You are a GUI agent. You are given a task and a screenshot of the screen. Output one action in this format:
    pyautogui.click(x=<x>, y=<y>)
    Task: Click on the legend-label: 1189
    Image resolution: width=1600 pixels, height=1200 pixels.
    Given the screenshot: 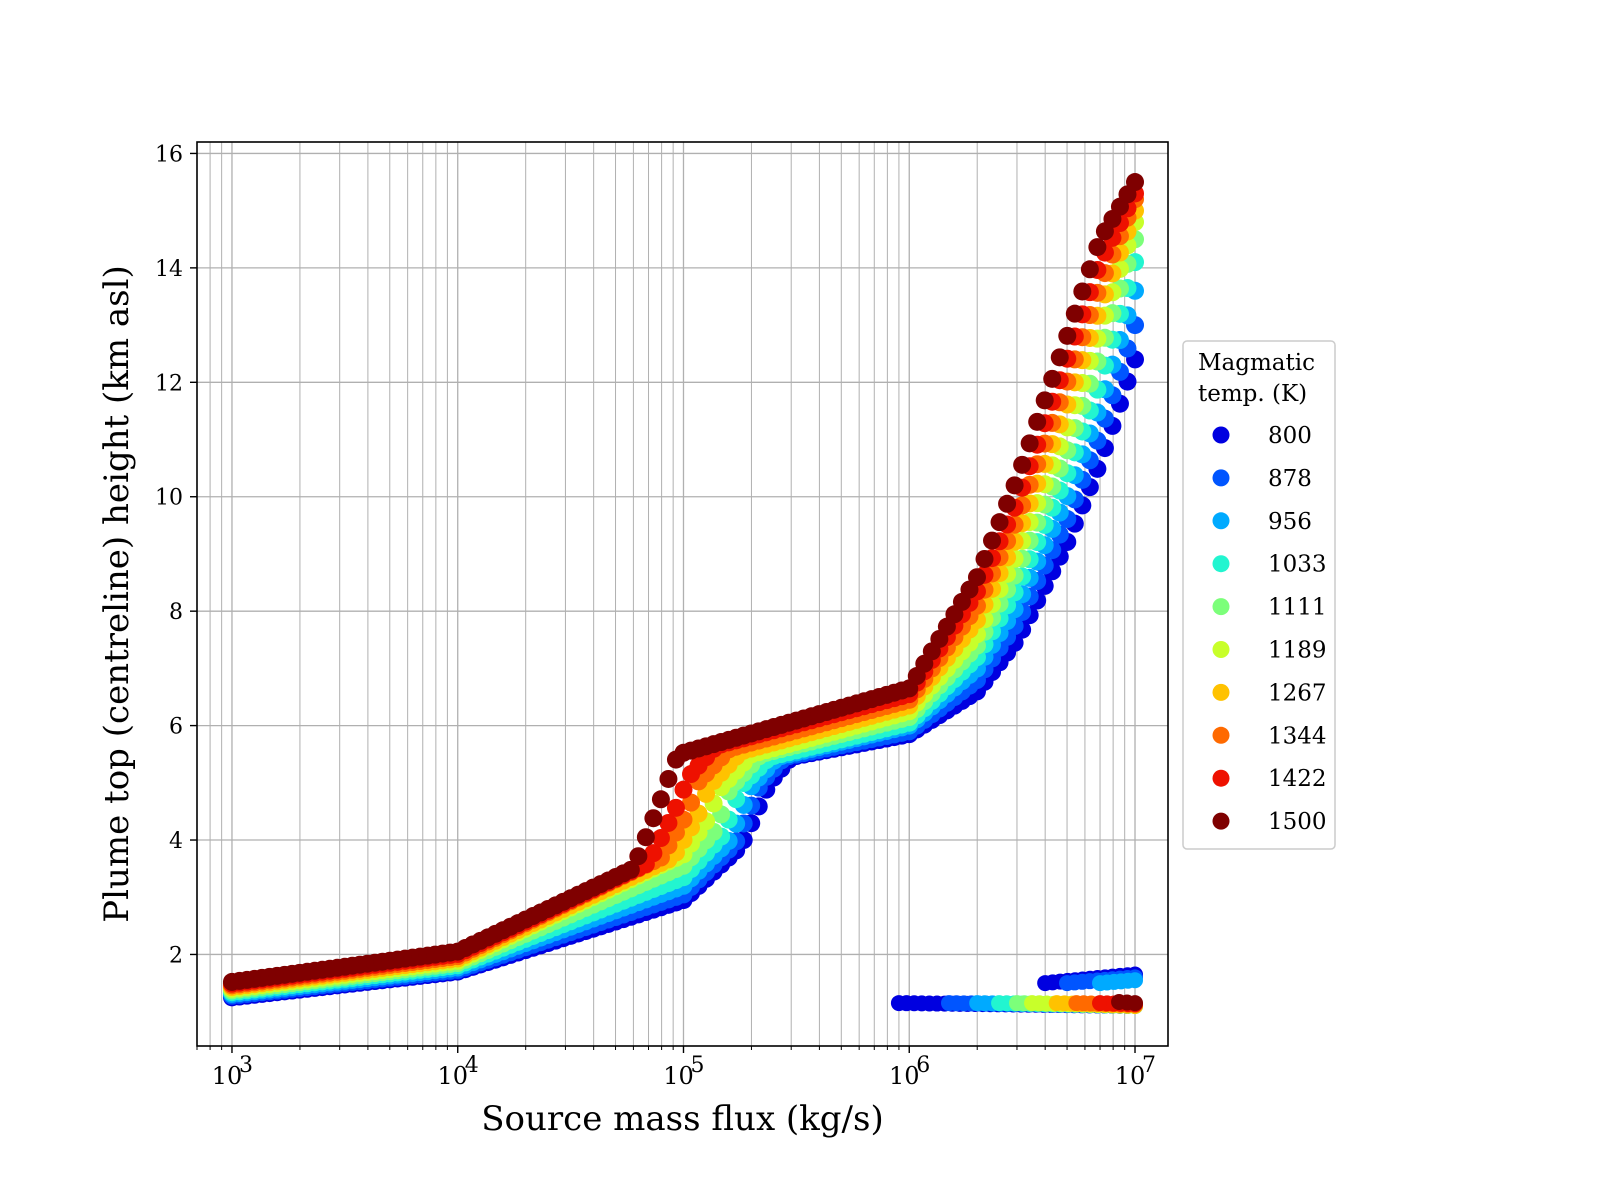 What is the action you would take?
    pyautogui.click(x=1297, y=651)
    